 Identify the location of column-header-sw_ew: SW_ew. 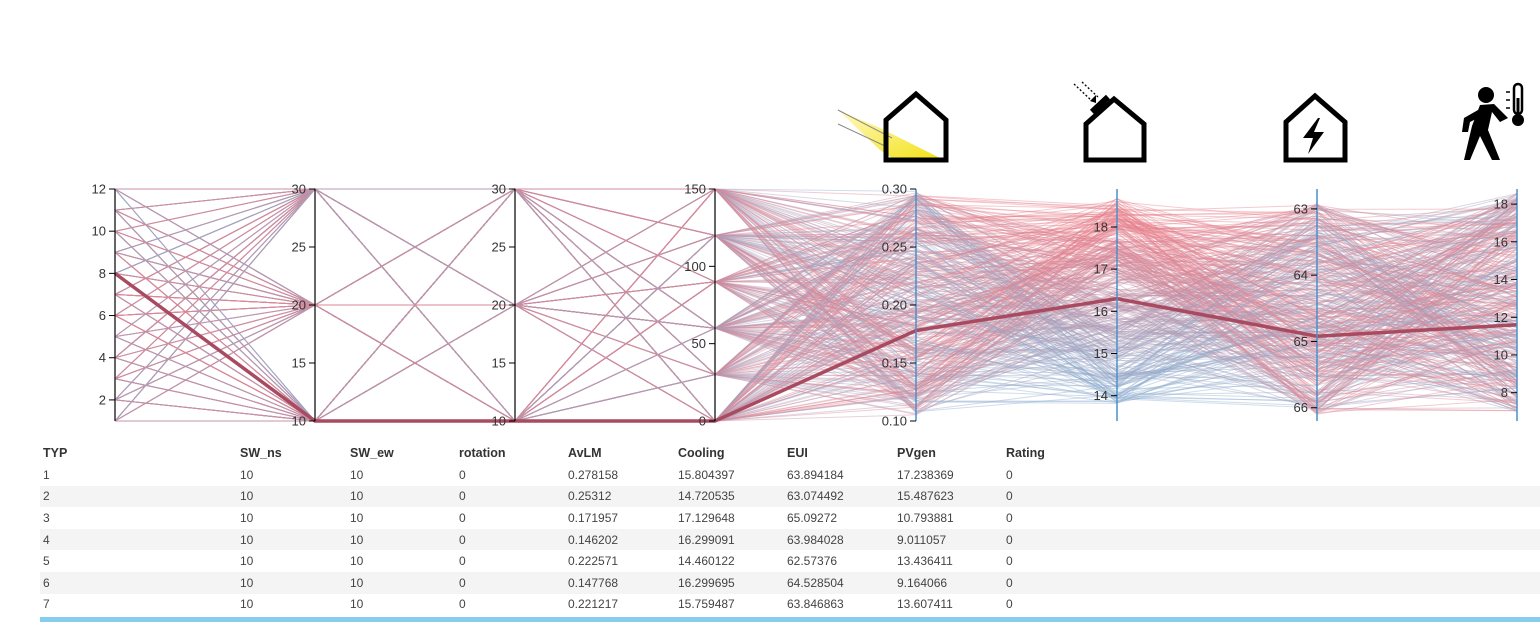
(372, 453).